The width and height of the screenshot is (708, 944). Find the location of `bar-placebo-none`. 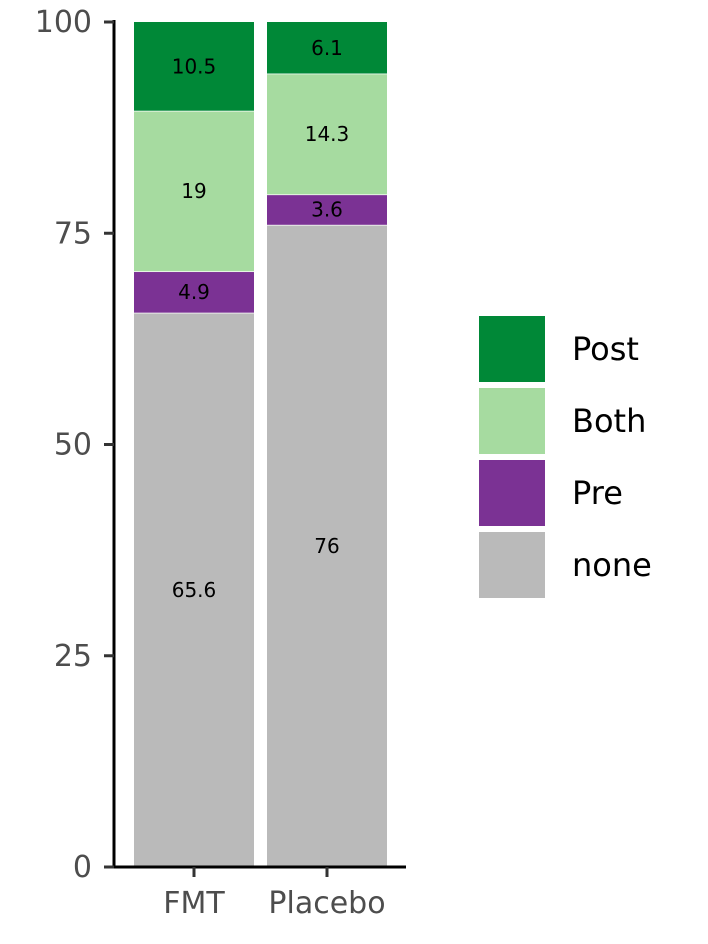

bar-placebo-none is located at coordinates (327, 546).